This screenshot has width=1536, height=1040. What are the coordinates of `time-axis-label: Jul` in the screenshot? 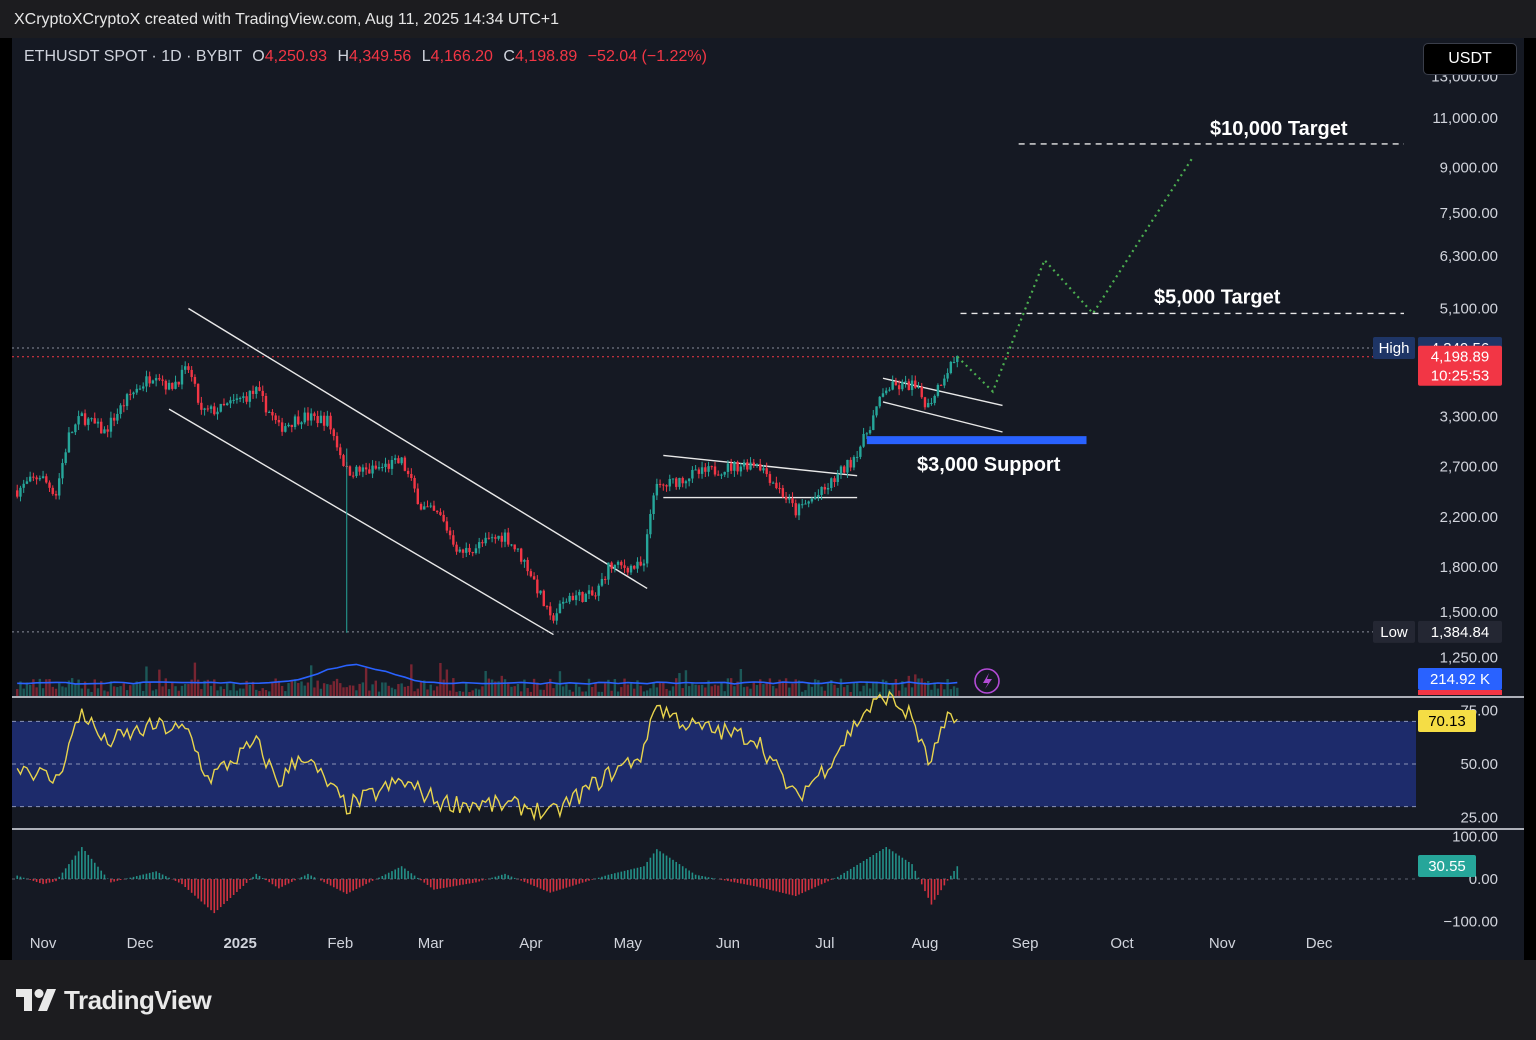 It's located at (824, 943).